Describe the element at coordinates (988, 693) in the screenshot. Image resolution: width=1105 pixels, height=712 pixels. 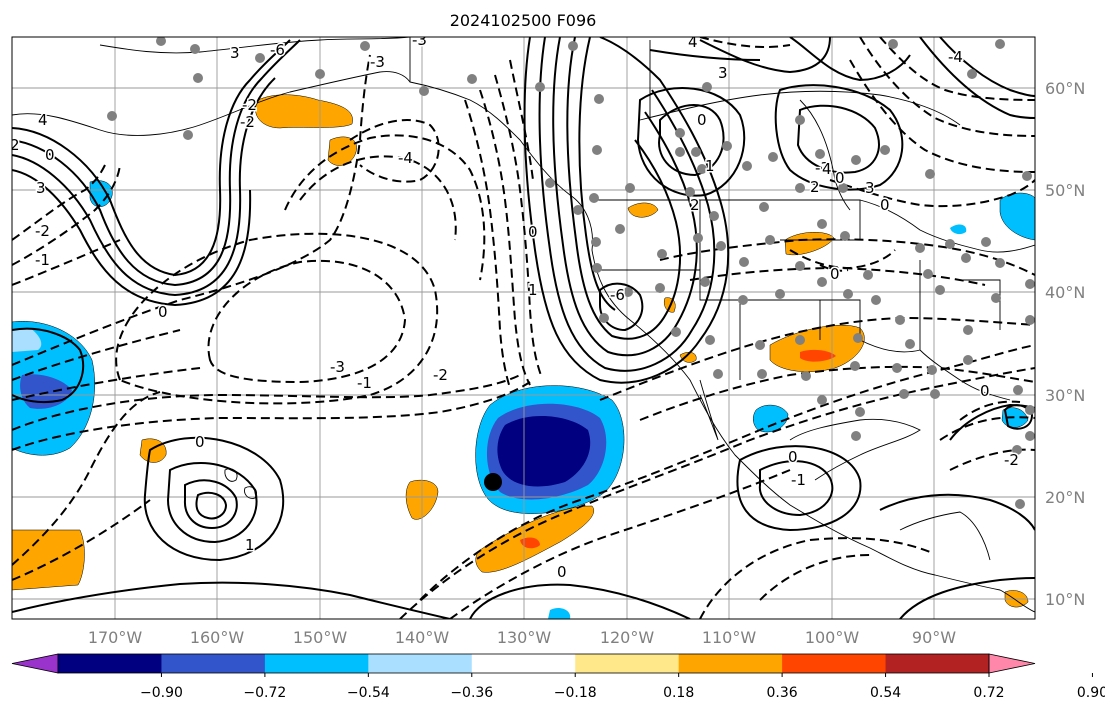
I see `colorbar-tick-label: 0.72` at that location.